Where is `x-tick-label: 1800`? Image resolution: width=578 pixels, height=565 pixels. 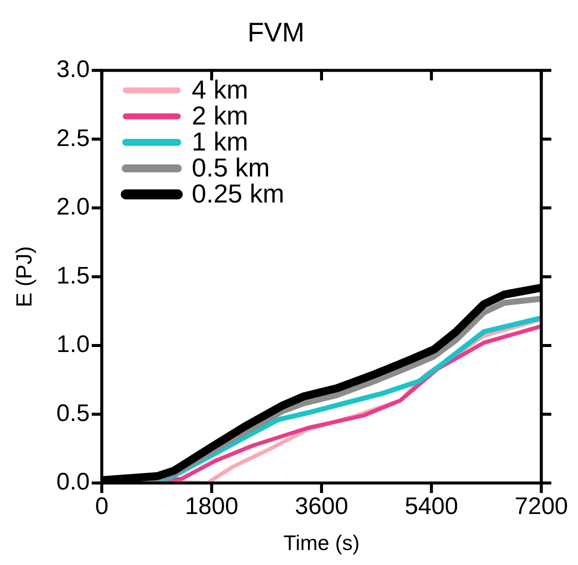 x-tick-label: 1800 is located at coordinates (211, 506).